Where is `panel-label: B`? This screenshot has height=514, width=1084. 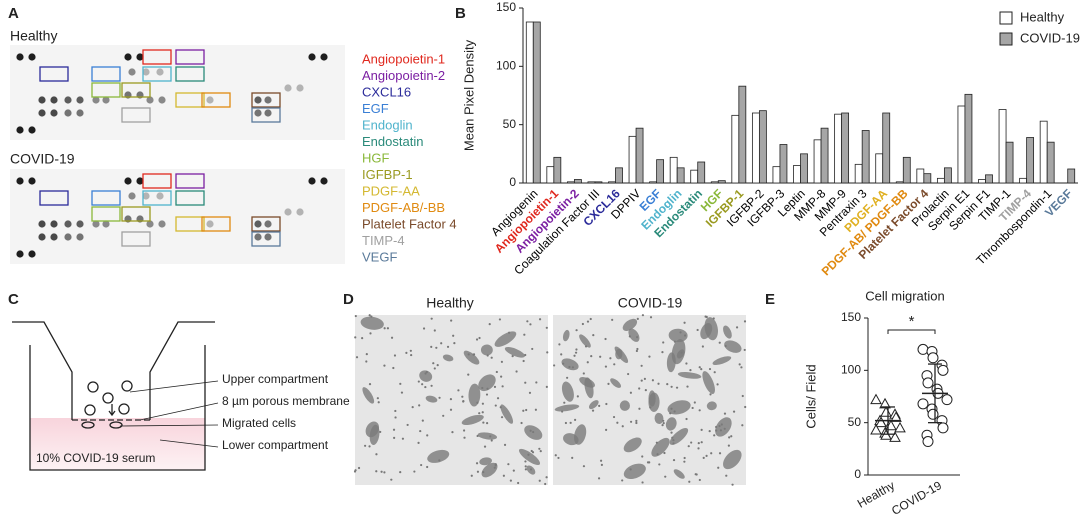 panel-label: B is located at coordinates (460, 13).